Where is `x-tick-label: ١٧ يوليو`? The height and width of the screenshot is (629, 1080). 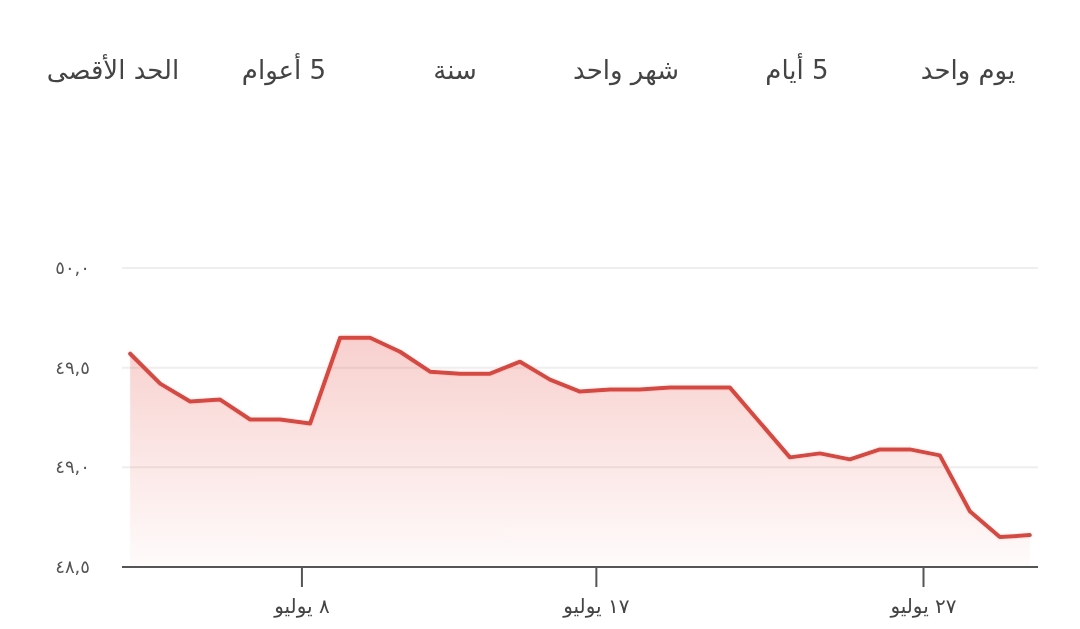
x-tick-label: ١٧ يوليو is located at coordinates (596, 606).